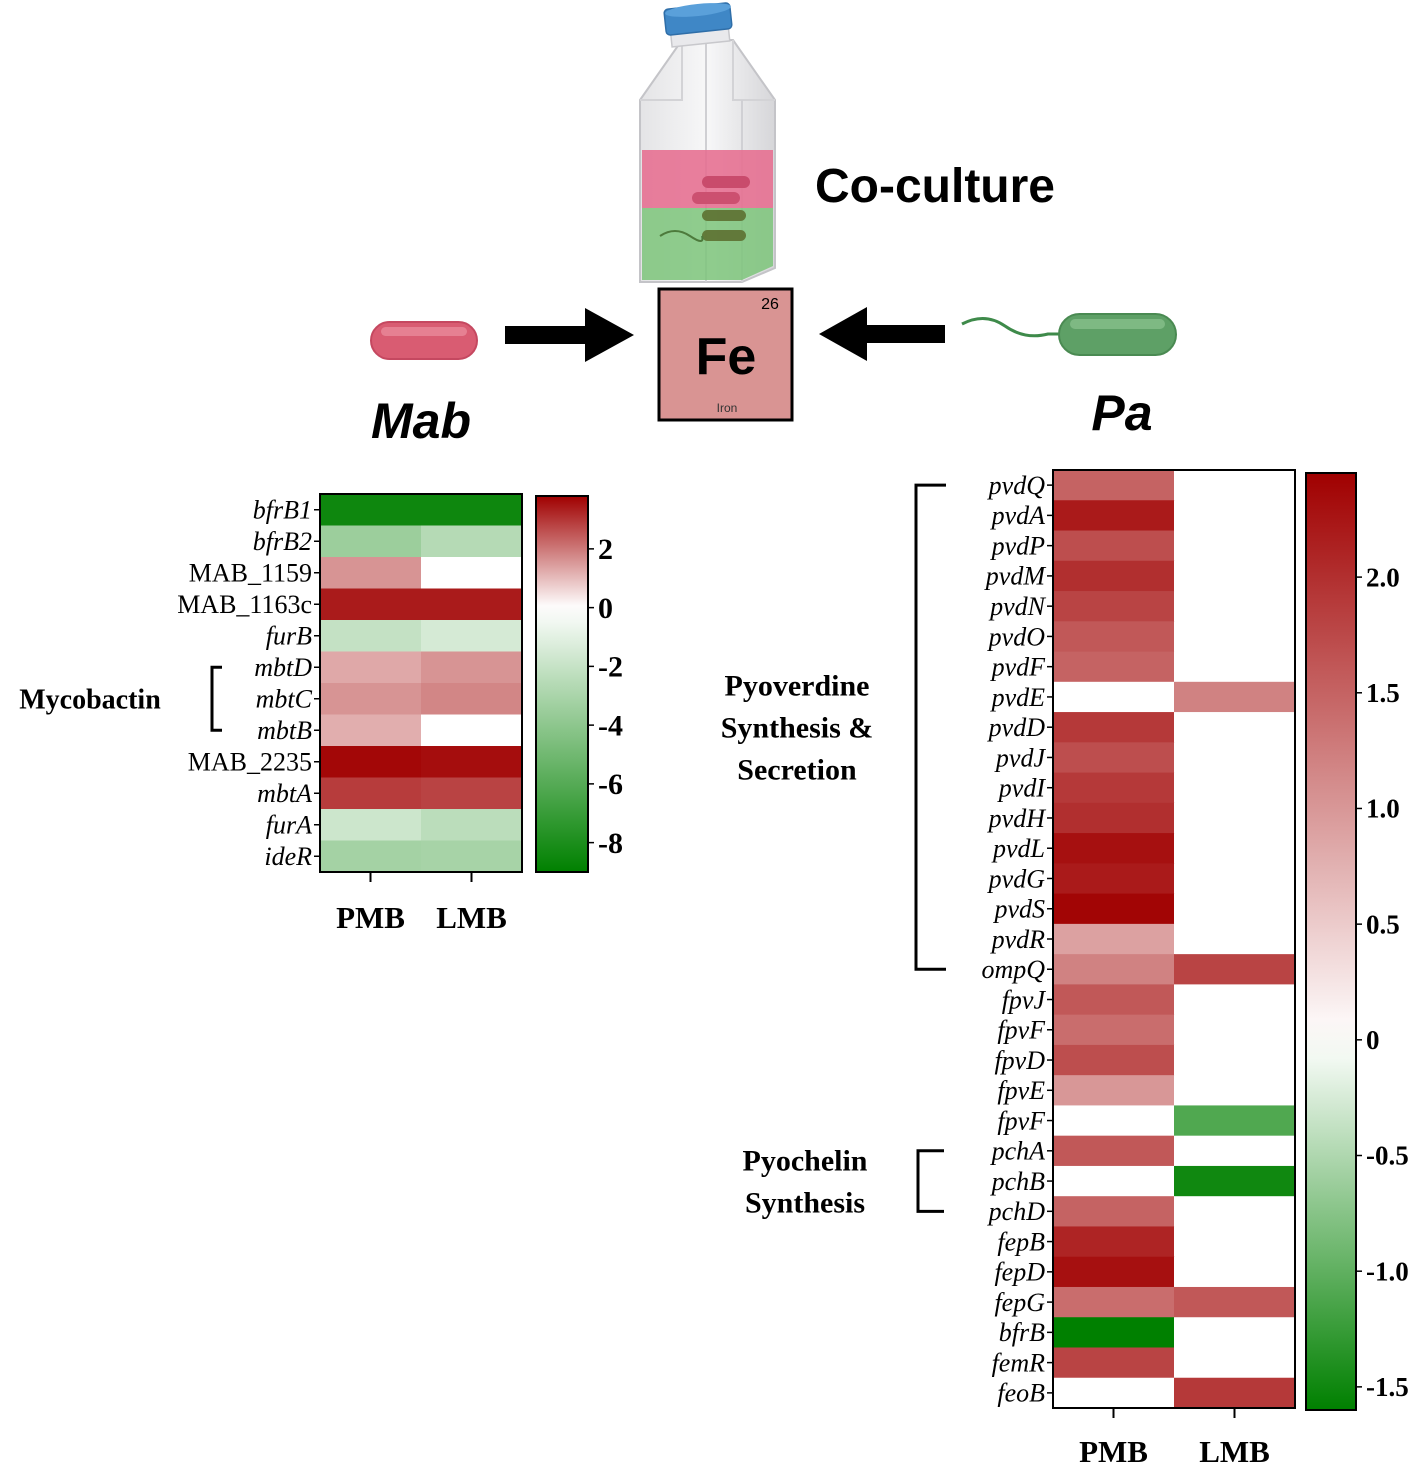  What do you see at coordinates (289, 825) in the screenshot?
I see `row-label: furA` at bounding box center [289, 825].